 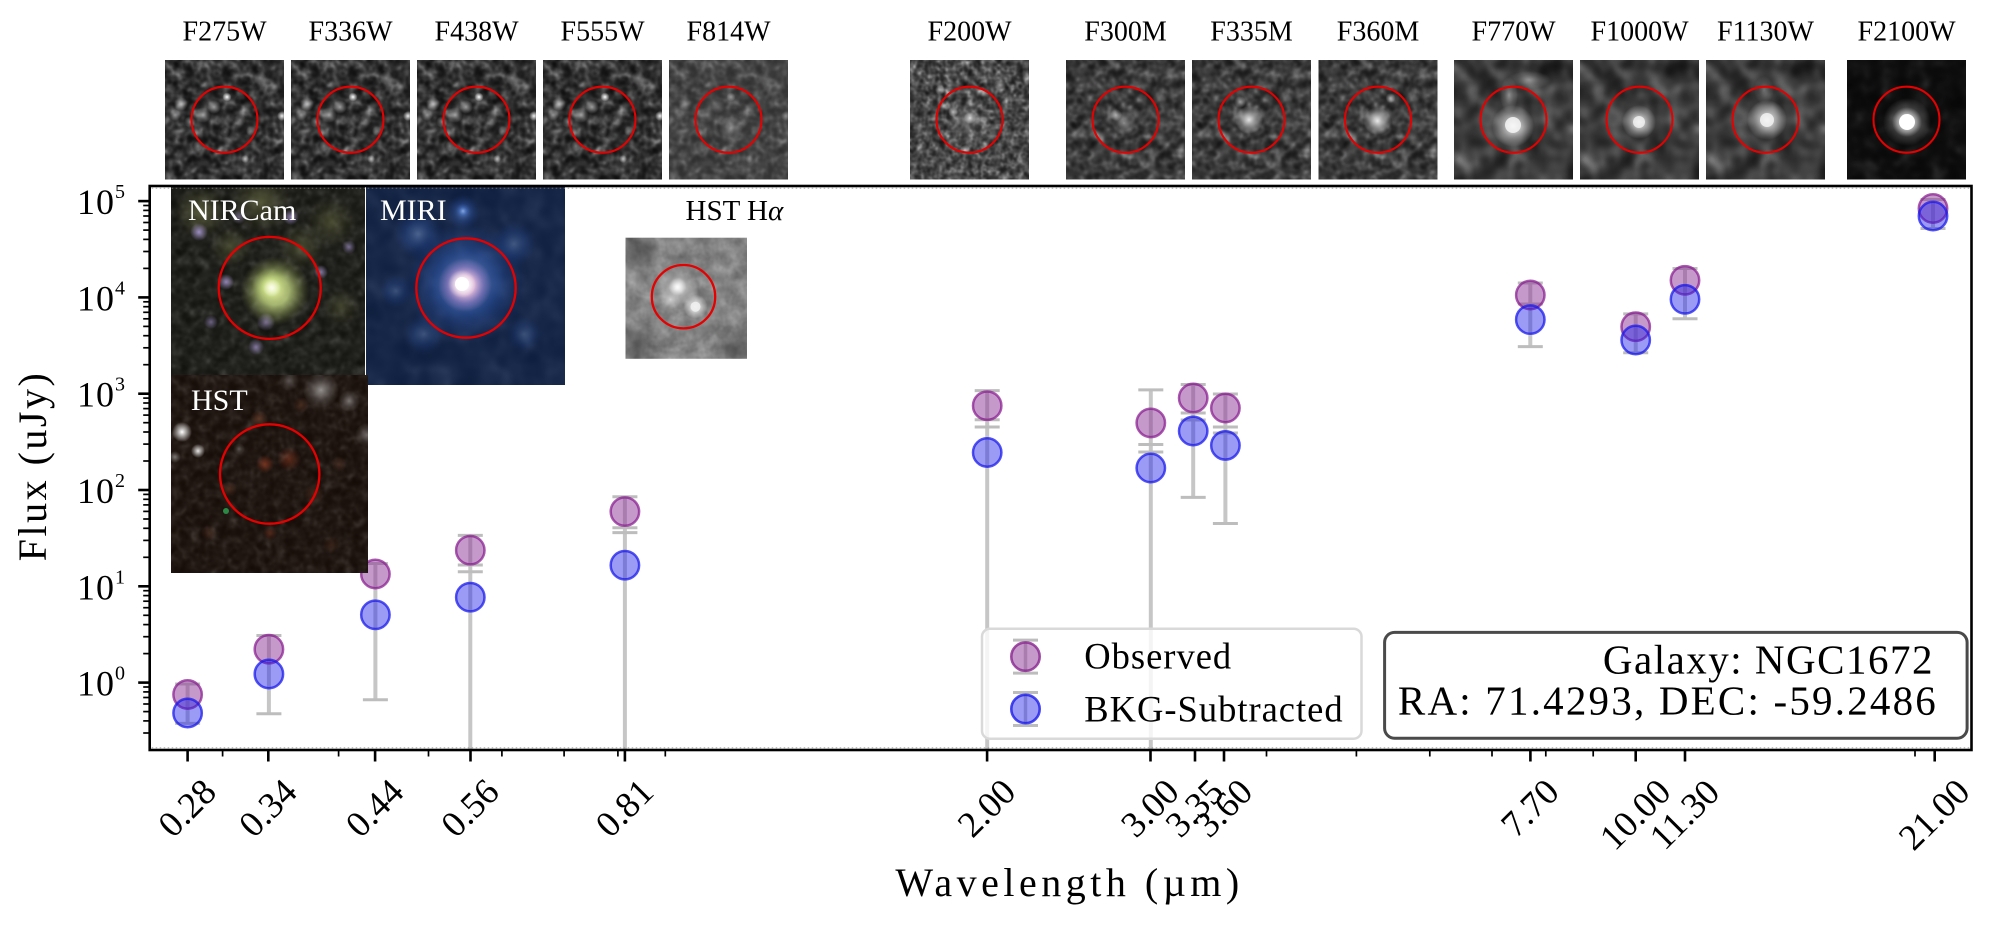 What do you see at coordinates (242, 210) in the screenshot?
I see `svg-text: NIRCam` at bounding box center [242, 210].